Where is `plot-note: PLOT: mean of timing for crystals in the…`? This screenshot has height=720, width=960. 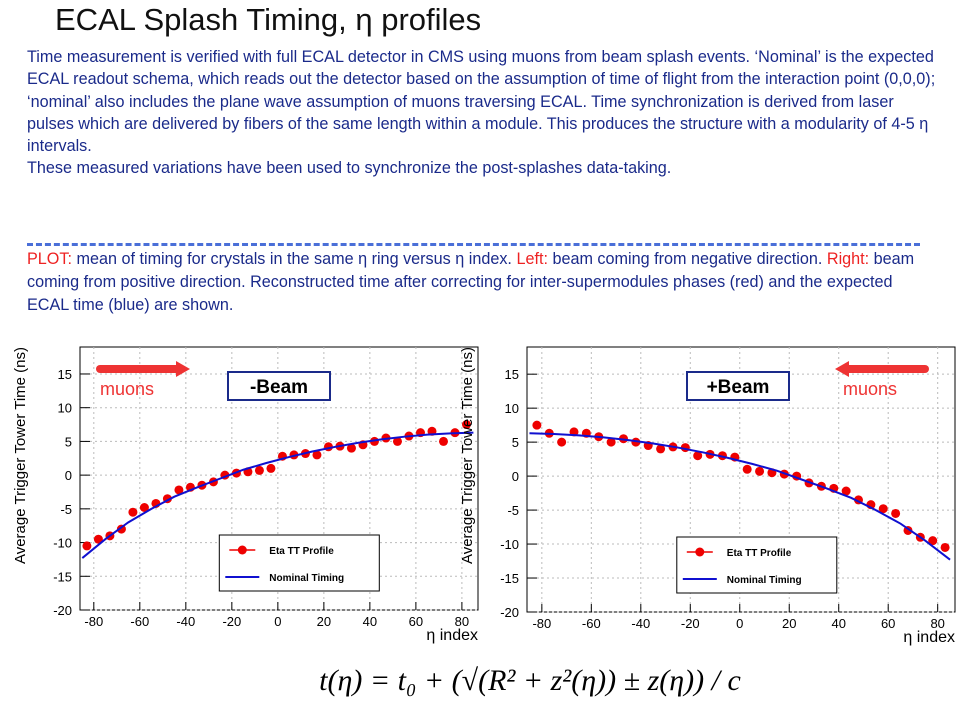
plot-note: PLOT: mean of timing for crystals in the… is located at coordinates (482, 282).